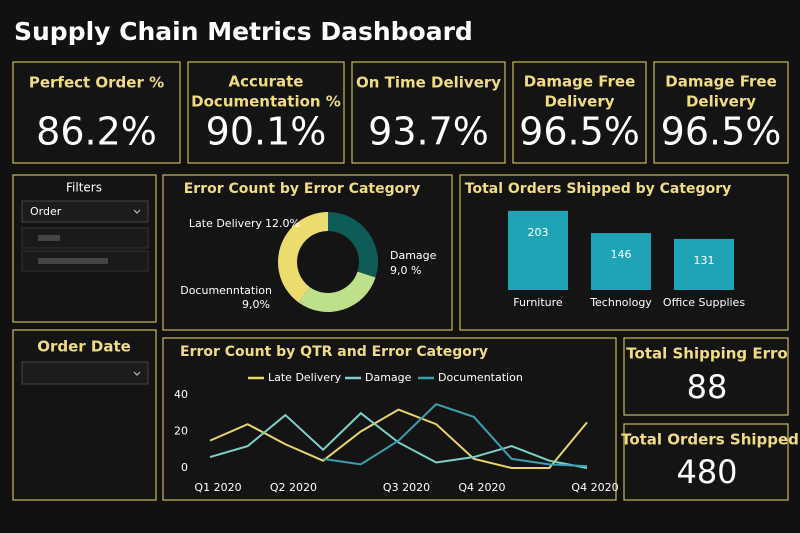 The image size is (800, 533). What do you see at coordinates (282, 223) in the screenshot?
I see `value-label: 12.0%` at bounding box center [282, 223].